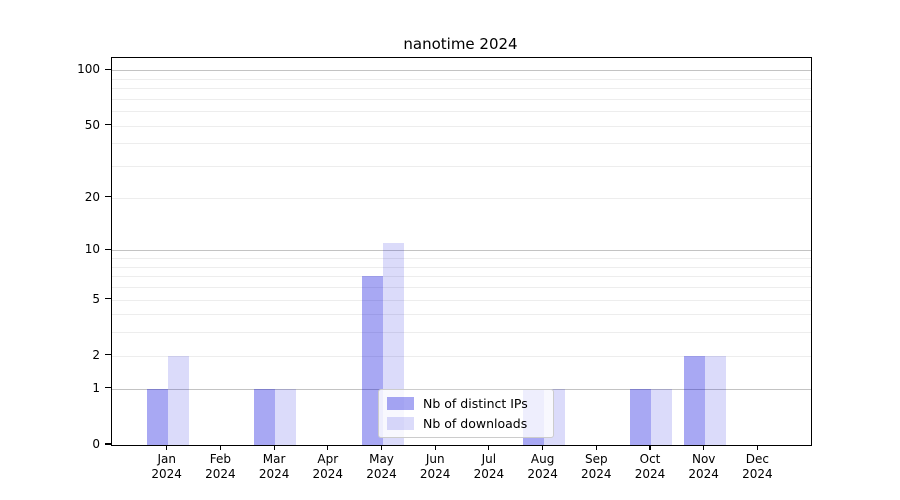 The height and width of the screenshot is (500, 900). I want to click on x-tick-month: Mar, so click(274, 459).